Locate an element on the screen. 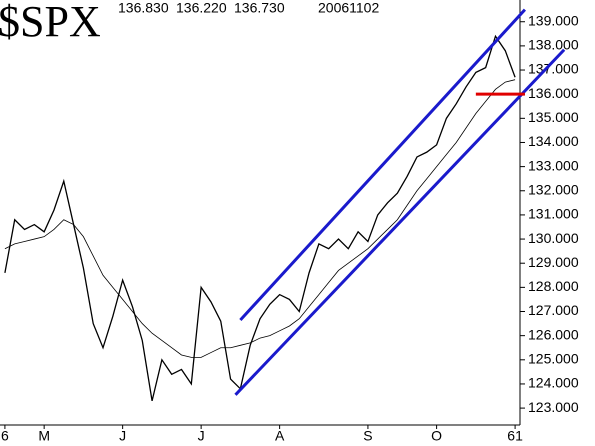  x-tick-label: O is located at coordinates (436, 436).